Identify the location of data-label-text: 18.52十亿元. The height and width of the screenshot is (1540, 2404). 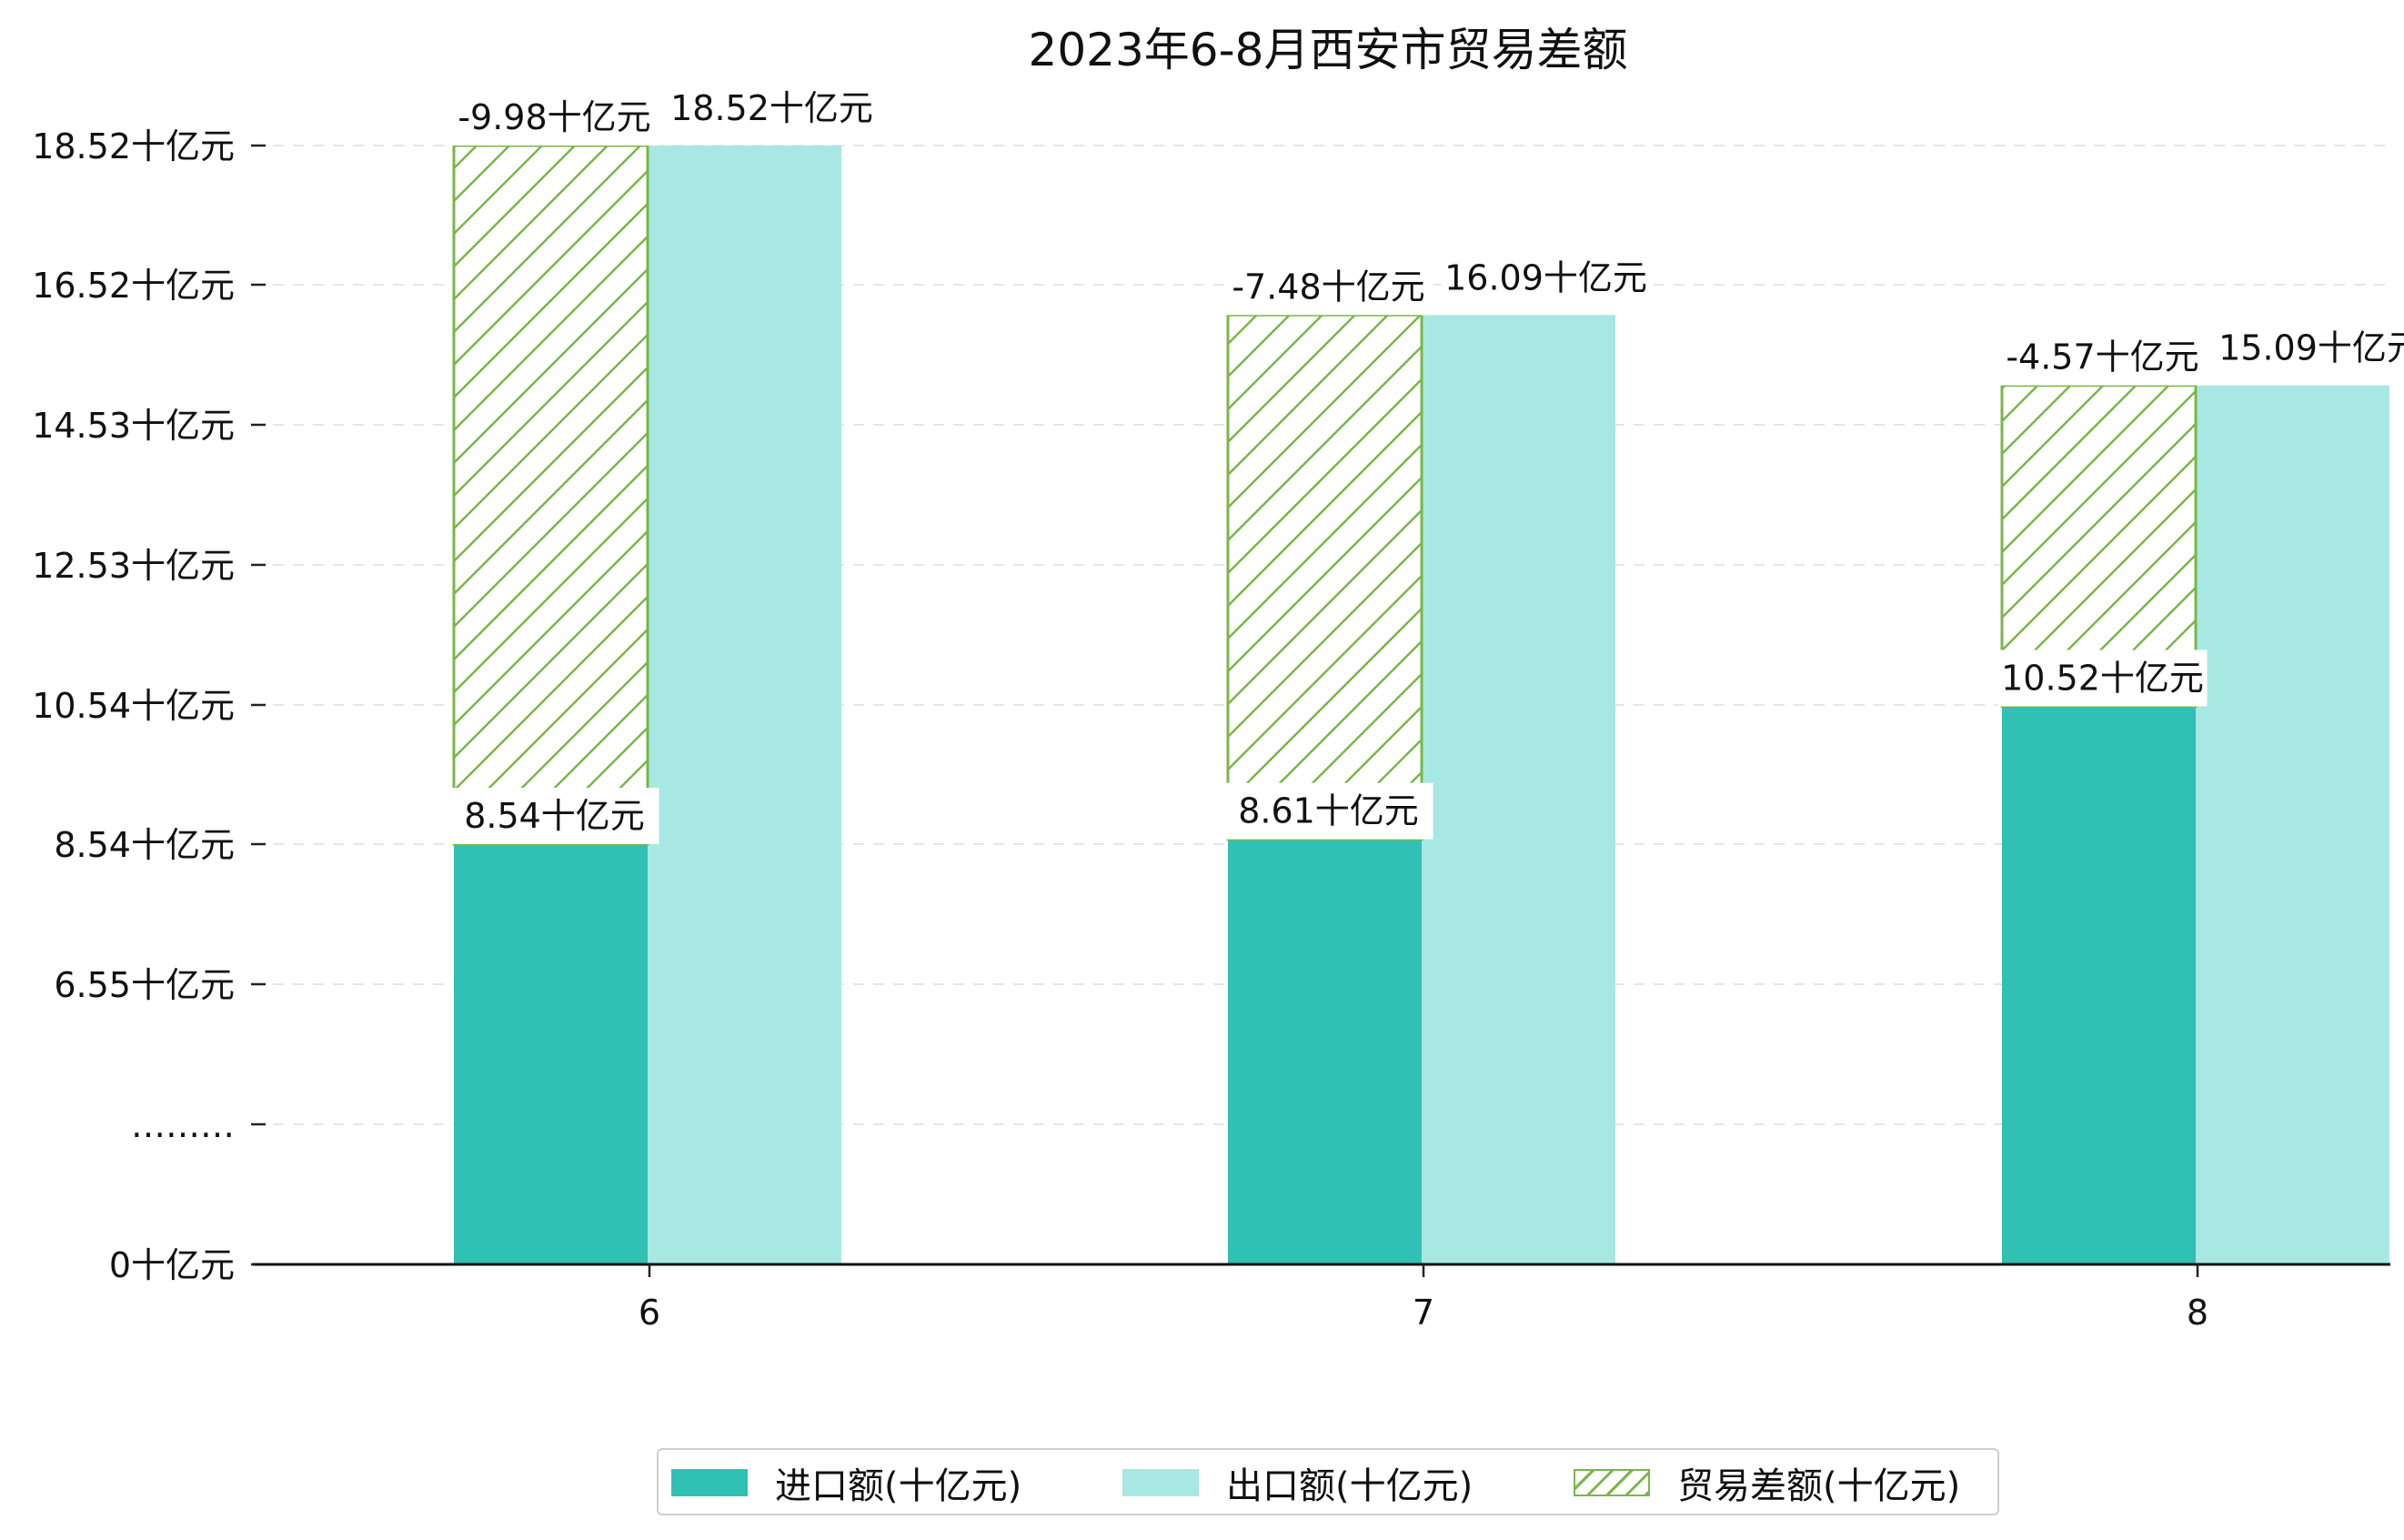
(771, 108).